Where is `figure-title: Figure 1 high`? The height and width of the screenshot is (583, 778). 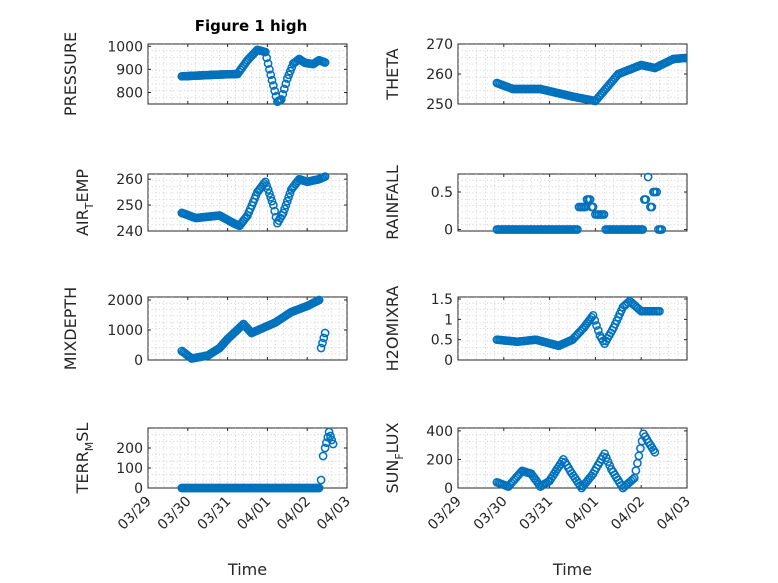 figure-title: Figure 1 high is located at coordinates (251, 26).